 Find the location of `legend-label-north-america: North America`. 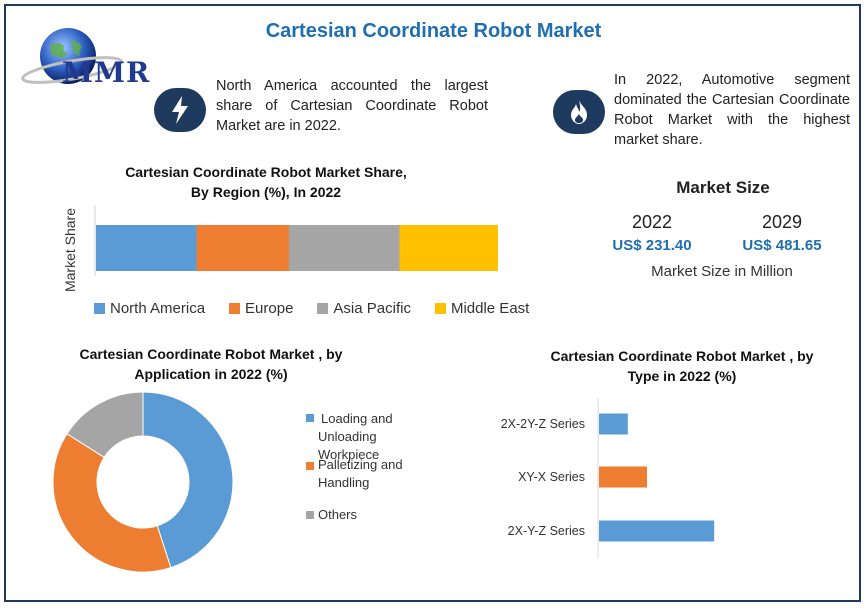

legend-label-north-america: North America is located at coordinates (158, 308).